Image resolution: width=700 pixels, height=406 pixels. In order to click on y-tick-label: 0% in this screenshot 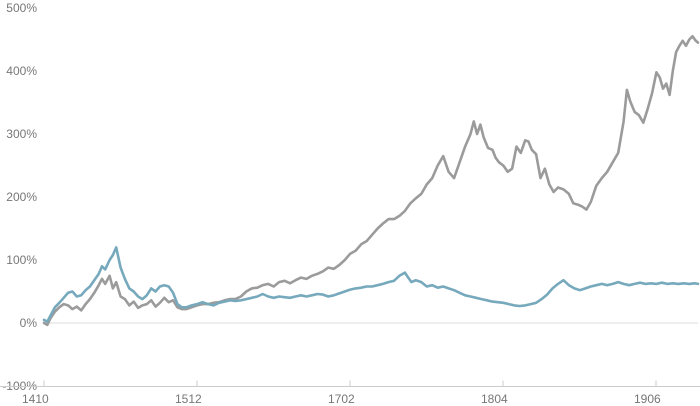, I will do `click(29, 323)`.